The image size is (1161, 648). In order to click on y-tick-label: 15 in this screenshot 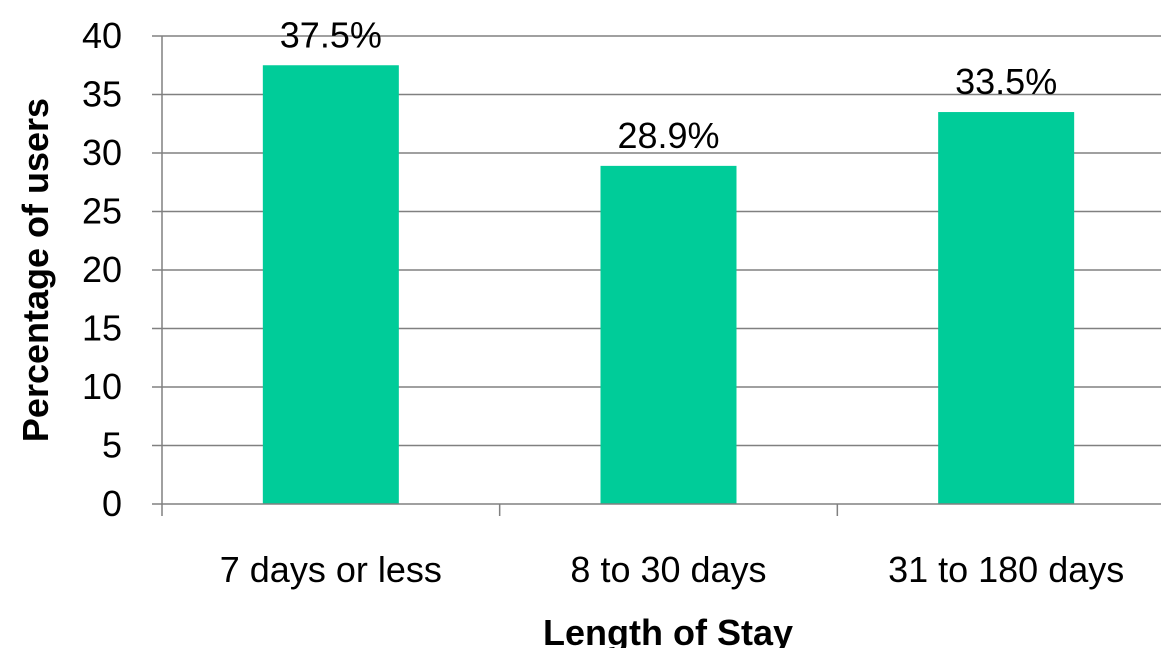, I will do `click(102, 328)`.